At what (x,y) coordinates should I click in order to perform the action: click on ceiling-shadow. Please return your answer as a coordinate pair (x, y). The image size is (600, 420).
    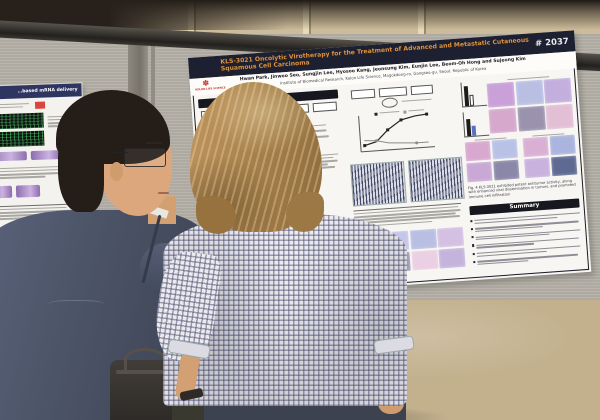
    Looking at the image, I should click on (300, 15).